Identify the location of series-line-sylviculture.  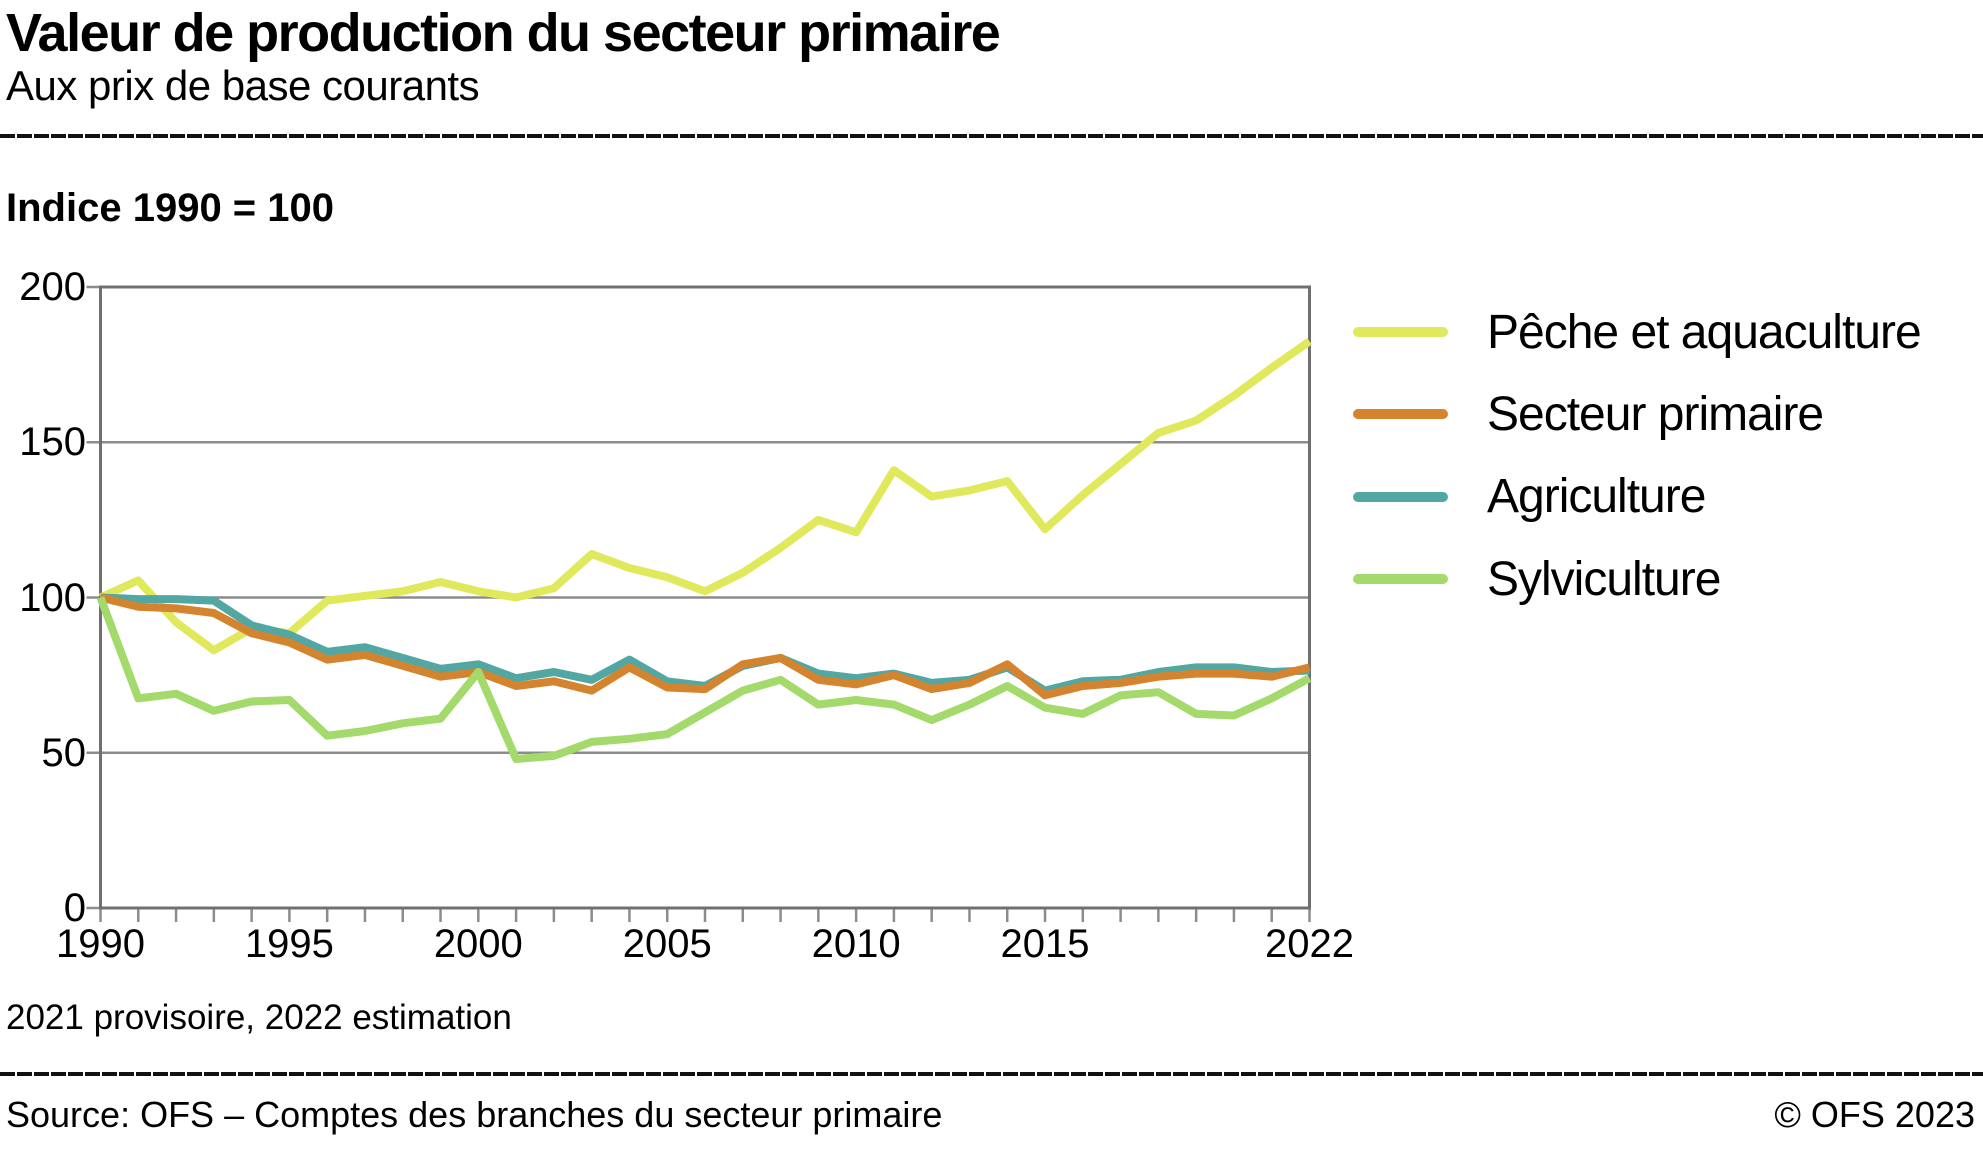
(704, 679).